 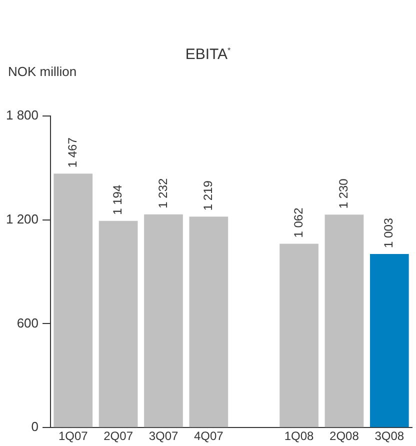 What do you see at coordinates (209, 436) in the screenshot?
I see `x-tick-label: 4Q07` at bounding box center [209, 436].